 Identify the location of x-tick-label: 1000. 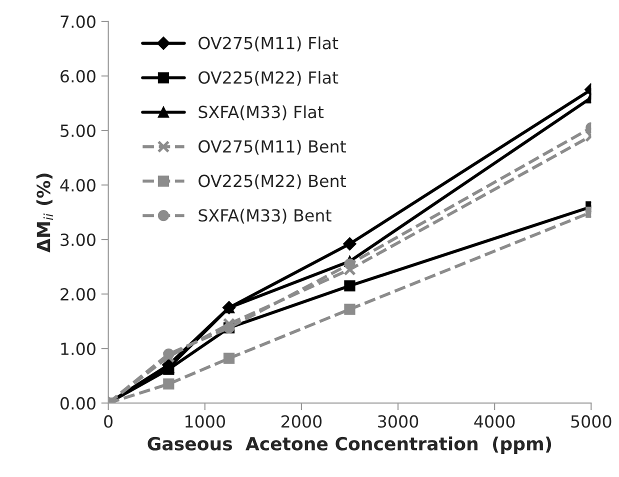
(205, 421).